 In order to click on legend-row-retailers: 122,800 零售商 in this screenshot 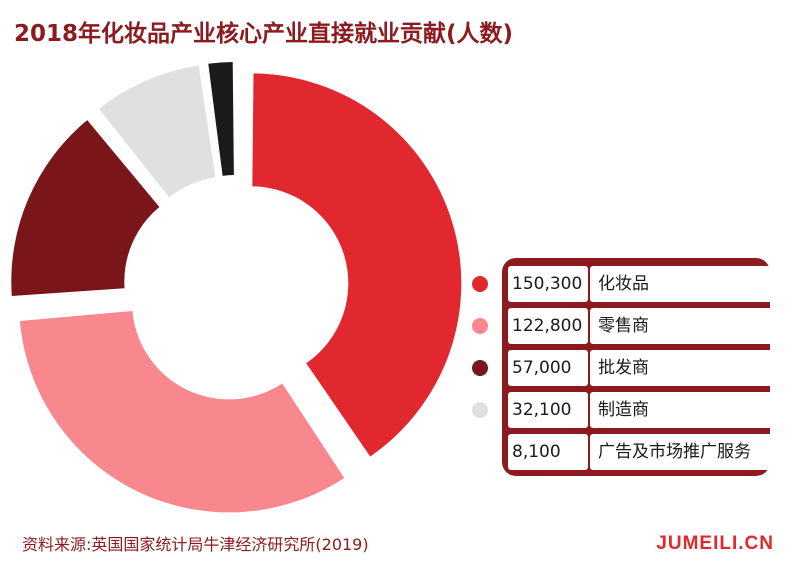, I will do `click(618, 326)`.